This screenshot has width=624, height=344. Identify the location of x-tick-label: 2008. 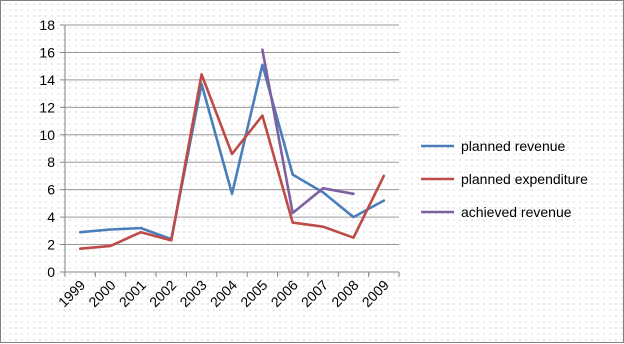
(344, 293).